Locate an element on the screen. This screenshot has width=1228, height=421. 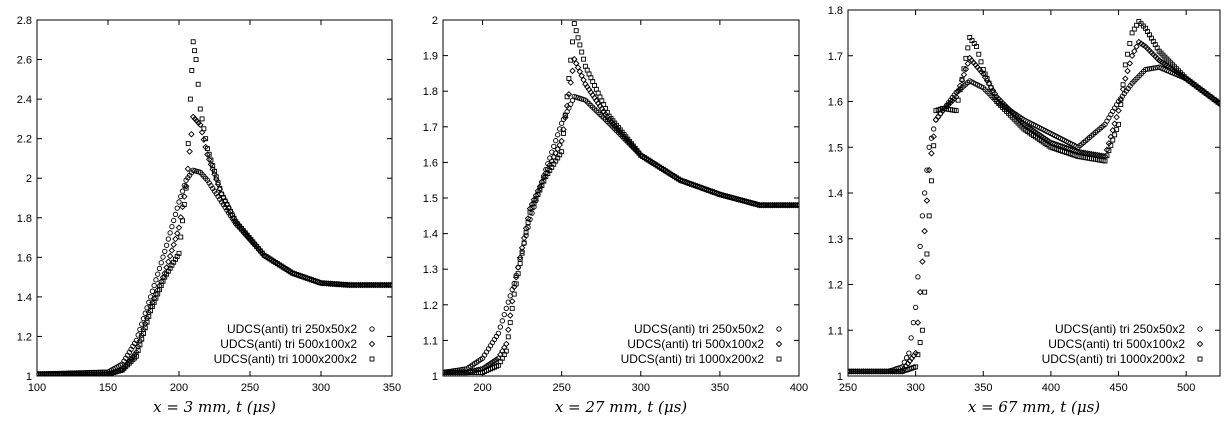
y-tick-label: 1.4 is located at coordinates (430, 235).